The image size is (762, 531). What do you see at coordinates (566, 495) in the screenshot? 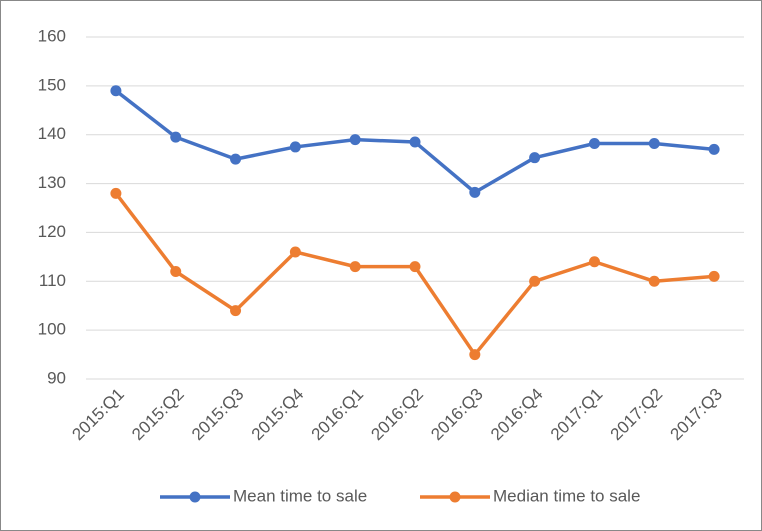
I see `legend-label: Median time to sale` at bounding box center [566, 495].